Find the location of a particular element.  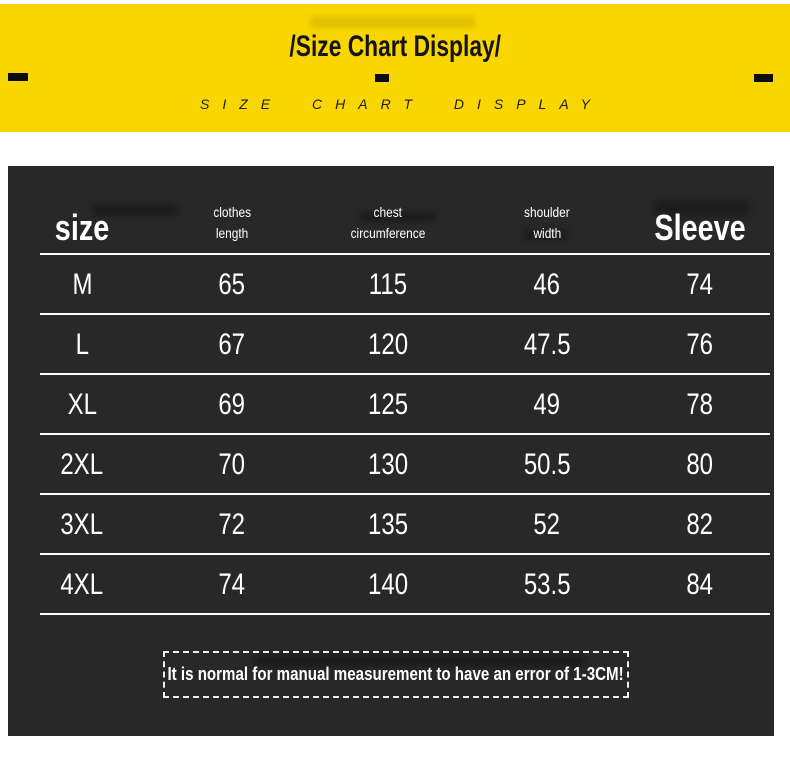

cell-value: 130 is located at coordinates (388, 464).